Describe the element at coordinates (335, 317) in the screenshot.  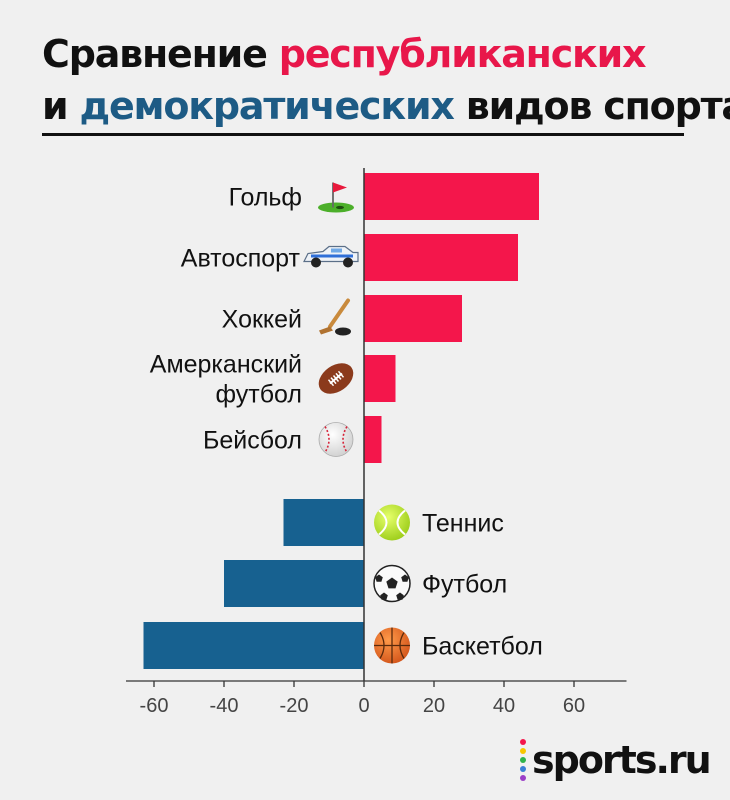
I see `hockey-stick-icon` at that location.